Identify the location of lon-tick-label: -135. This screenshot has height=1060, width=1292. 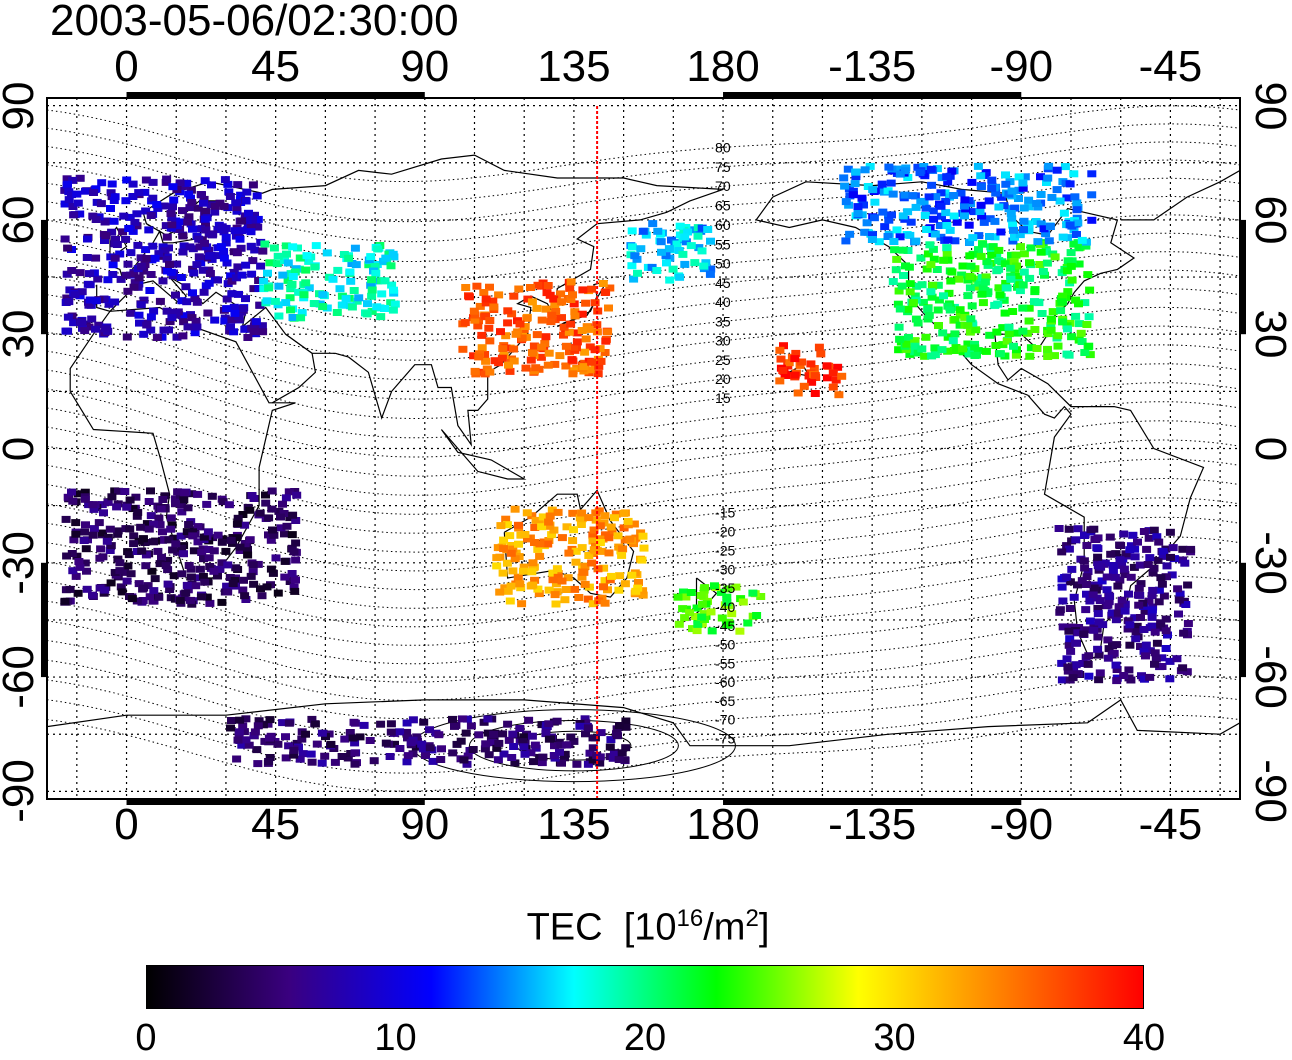
(872, 824).